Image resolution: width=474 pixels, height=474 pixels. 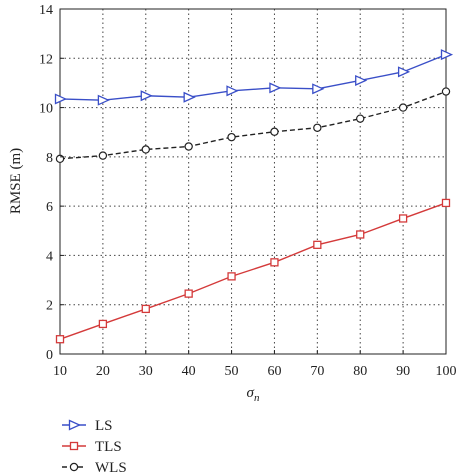 I want to click on x-tick-label: 60, so click(x=274, y=371).